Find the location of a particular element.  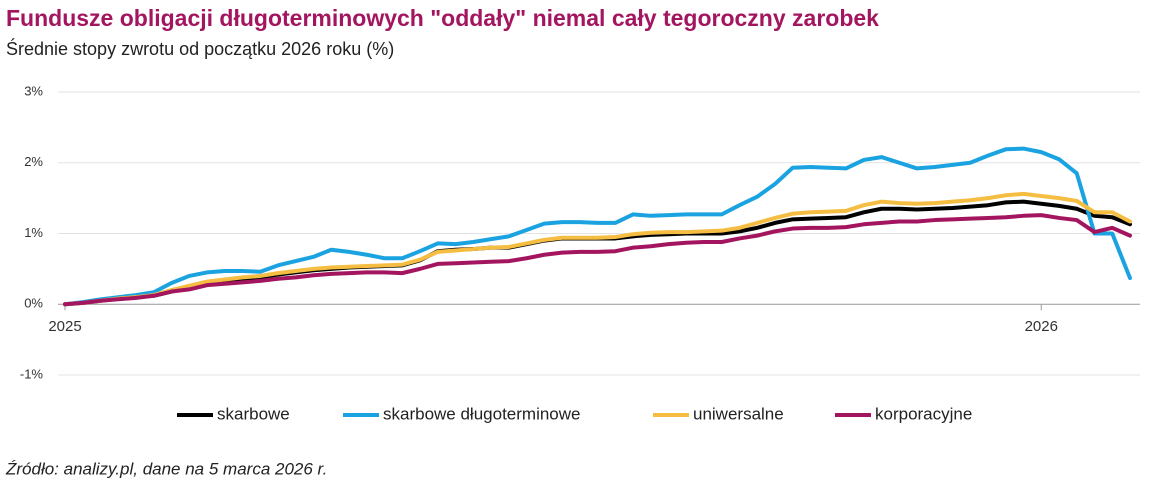

x-tick-label: 2025 is located at coordinates (64, 326).